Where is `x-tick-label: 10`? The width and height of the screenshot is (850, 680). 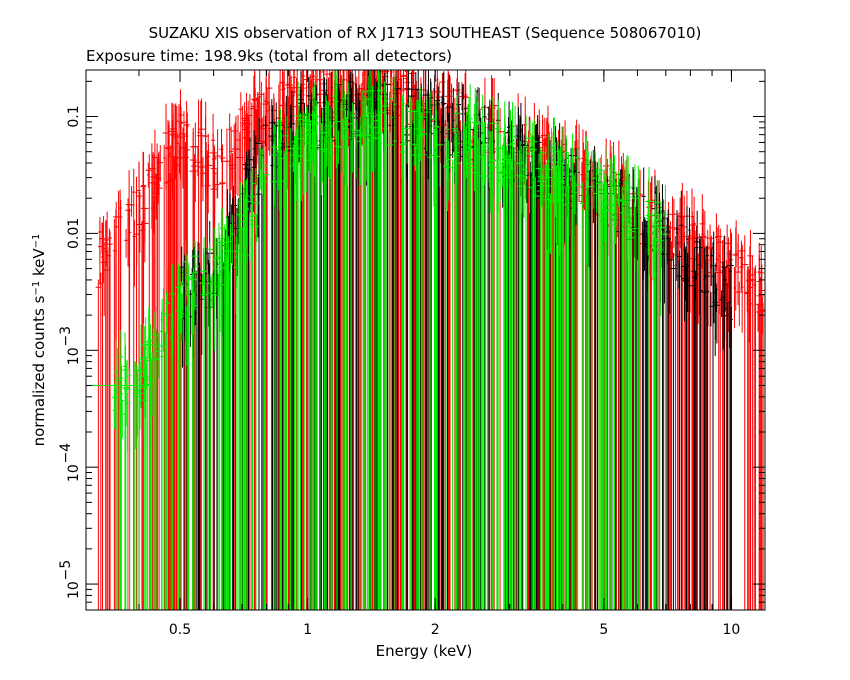
x-tick-label: 10 is located at coordinates (732, 630).